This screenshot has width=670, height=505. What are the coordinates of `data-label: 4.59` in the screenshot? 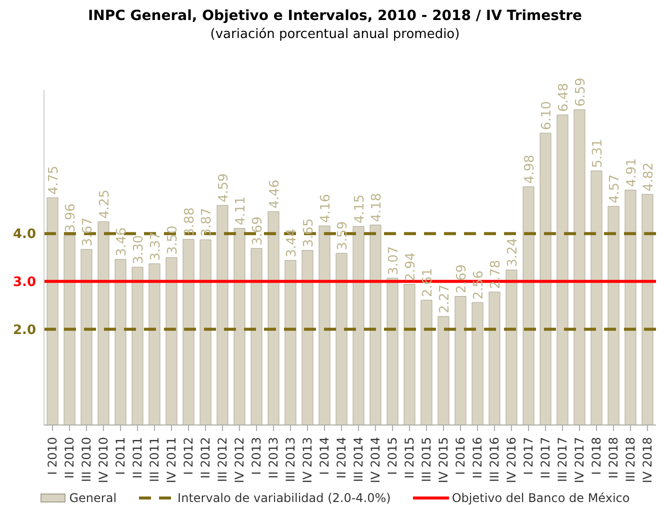 It's located at (224, 187).